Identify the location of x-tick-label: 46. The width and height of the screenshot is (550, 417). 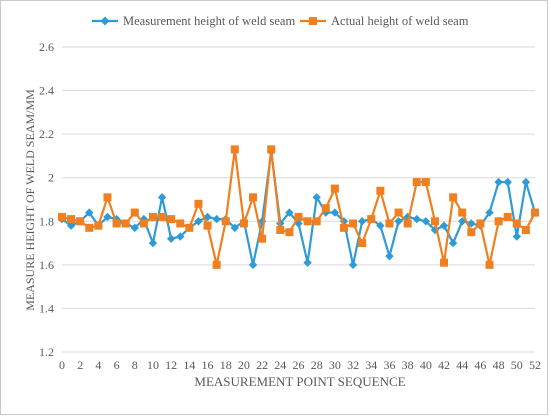
(480, 365).